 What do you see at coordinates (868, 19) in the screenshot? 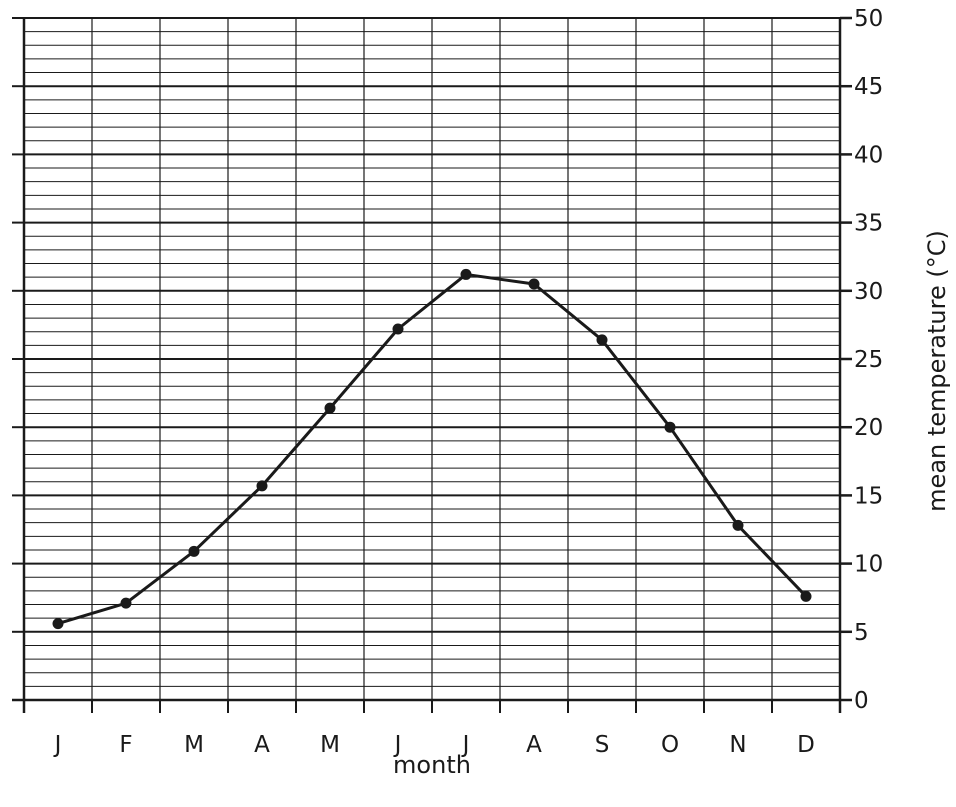
I see `y-tick-label: 50` at bounding box center [868, 19].